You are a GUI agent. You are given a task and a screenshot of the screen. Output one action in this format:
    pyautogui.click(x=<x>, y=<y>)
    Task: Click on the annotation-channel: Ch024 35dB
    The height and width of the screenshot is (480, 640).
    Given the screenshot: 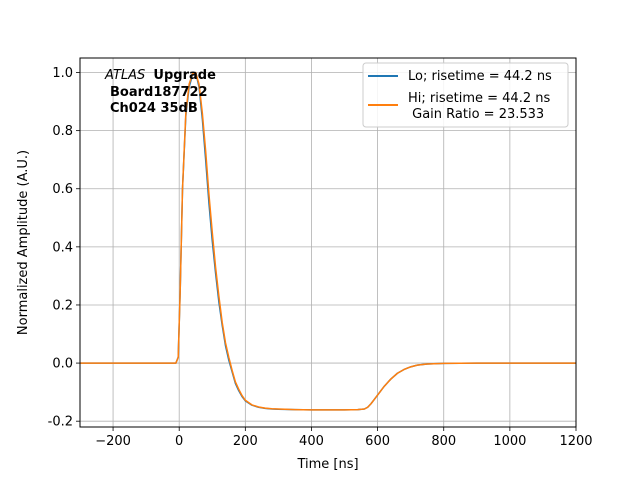 What is the action you would take?
    pyautogui.click(x=154, y=108)
    